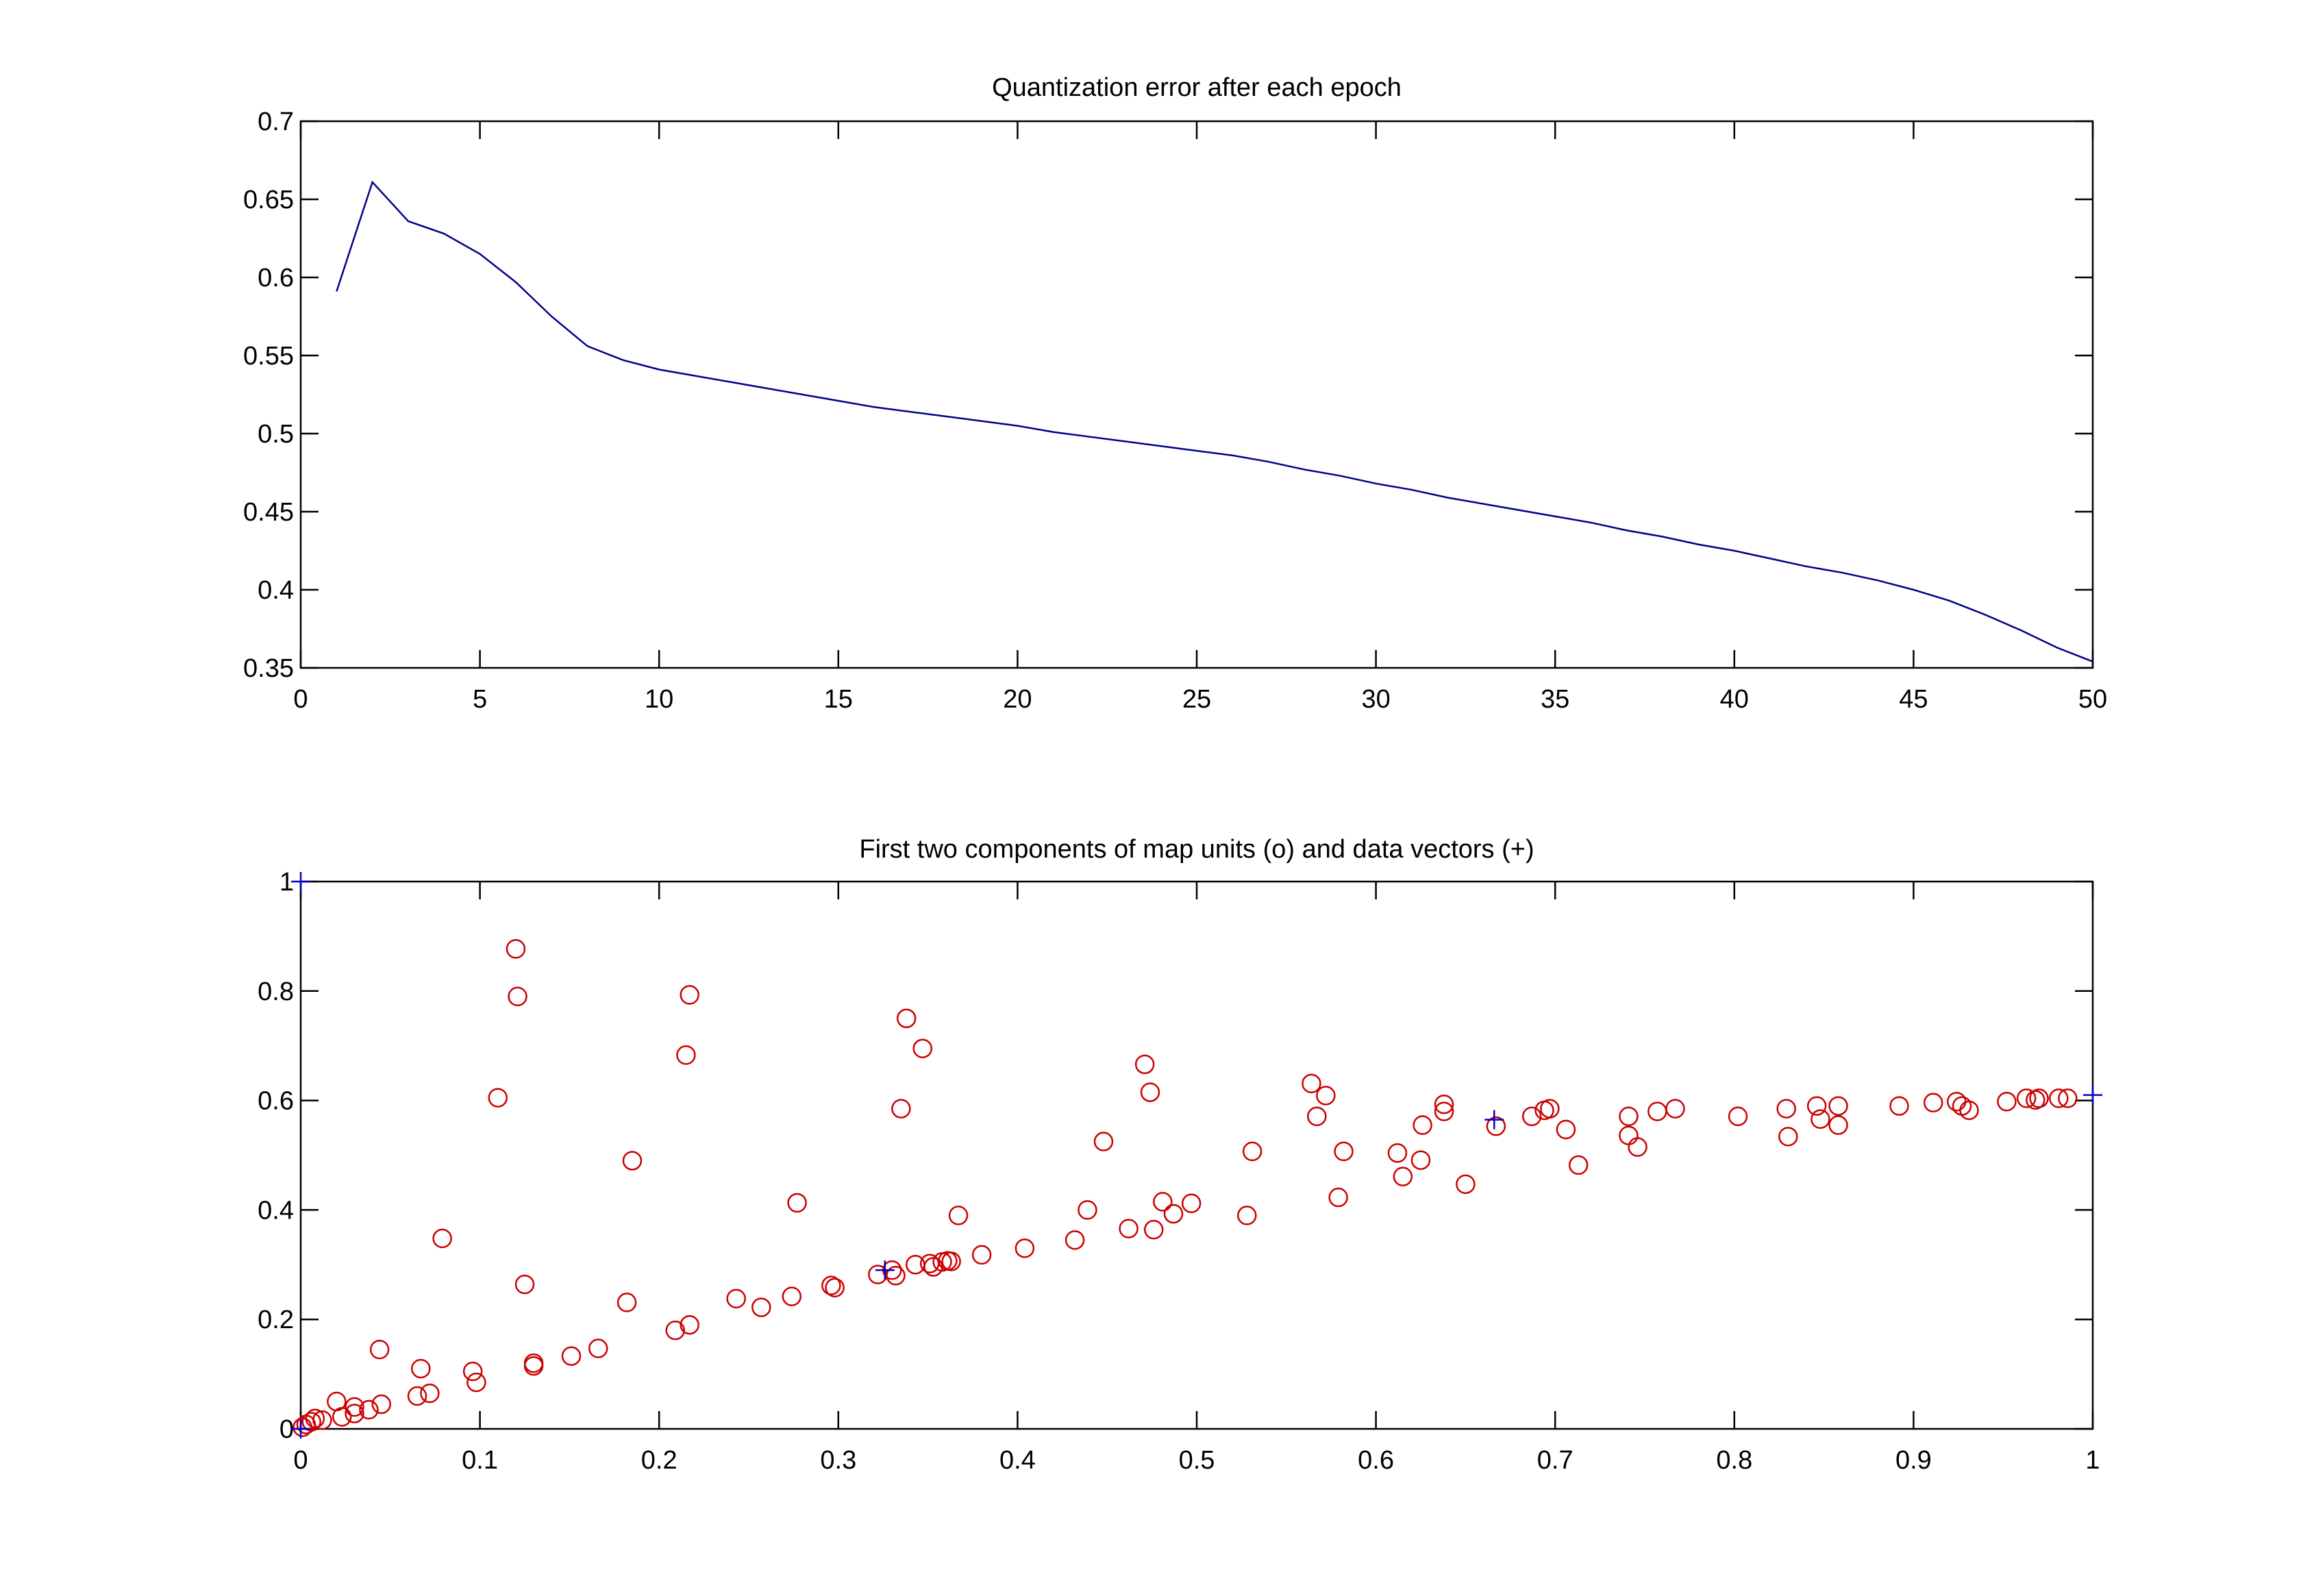 The width and height of the screenshot is (2301, 1596). I want to click on y-tick-label: 0.7, so click(276, 122).